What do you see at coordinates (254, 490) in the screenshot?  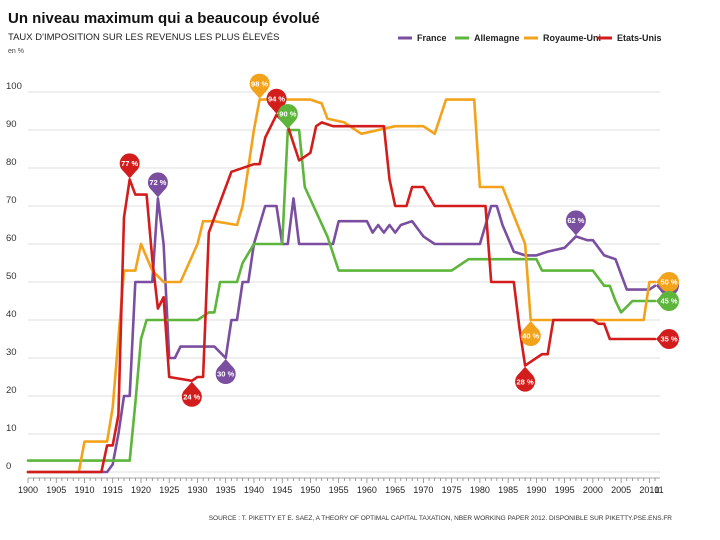 I see `x-tick-label: 1940` at bounding box center [254, 490].